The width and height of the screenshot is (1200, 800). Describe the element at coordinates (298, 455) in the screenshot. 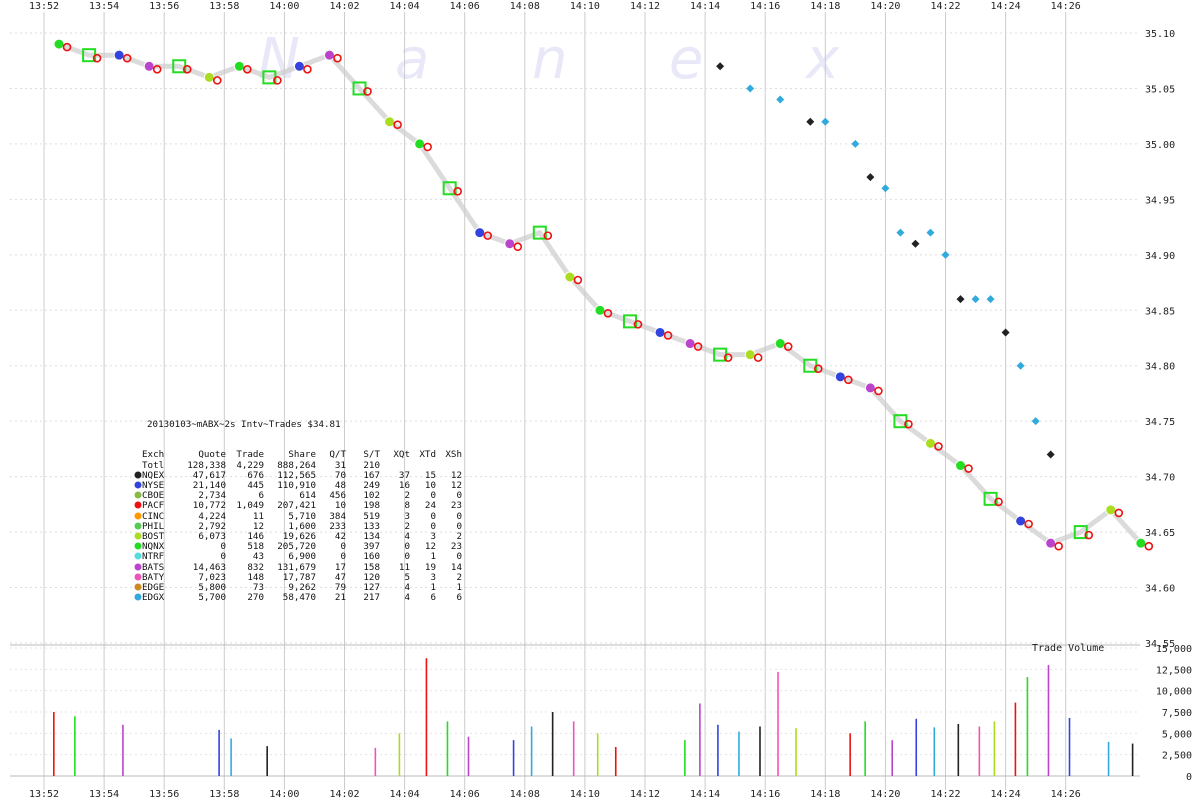

I see `legend-row: Exch Quote Trade Share Q/T S/T XQt XTd XSh` at that location.